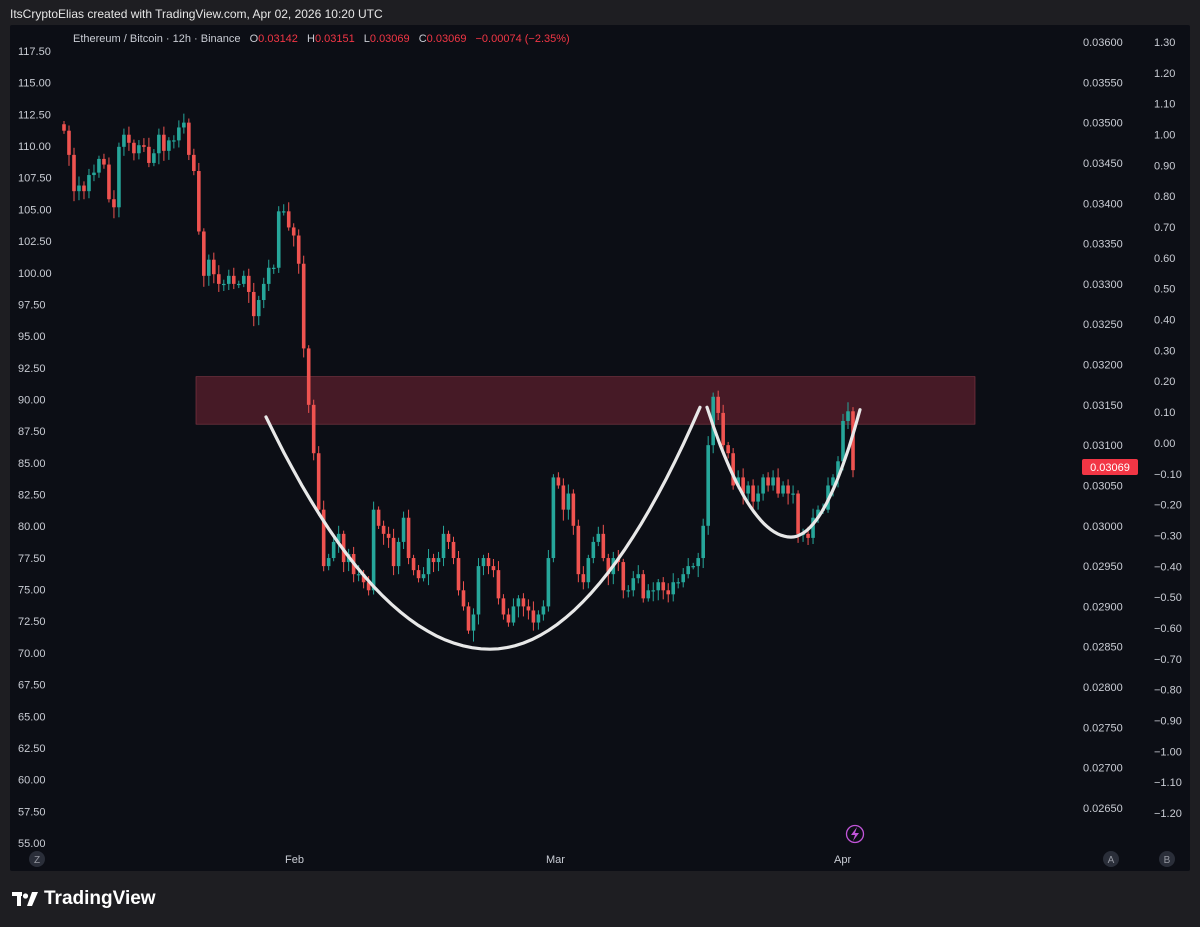  I want to click on scale-z-label: Z, so click(37, 860).